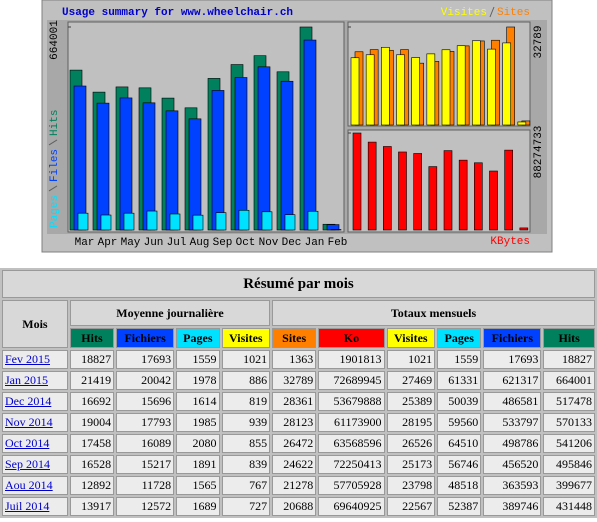  Describe the element at coordinates (512, 401) in the screenshot. I see `value-cell: 486581` at that location.